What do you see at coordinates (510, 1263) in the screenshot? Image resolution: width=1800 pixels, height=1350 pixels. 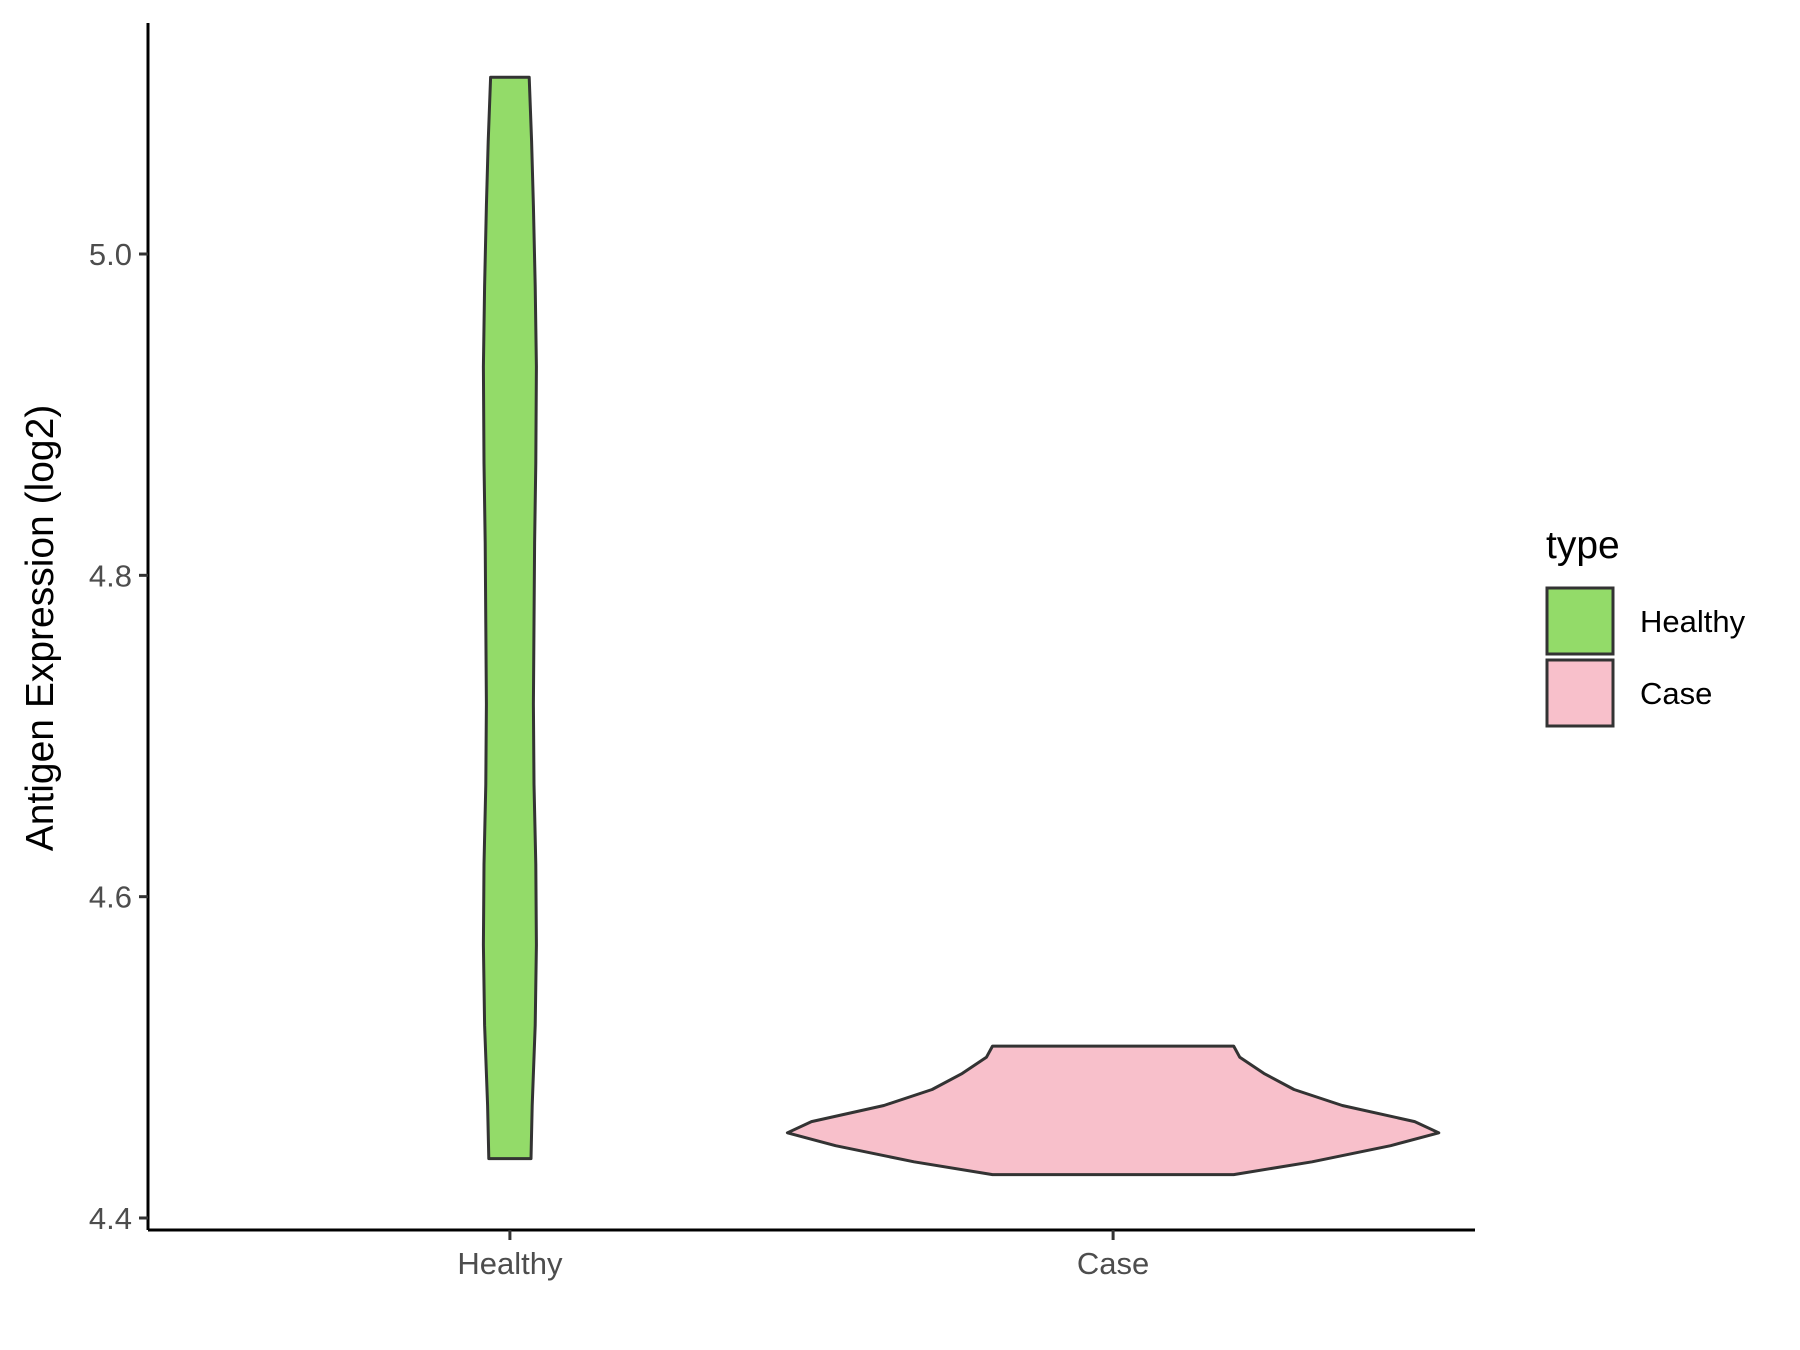 I see `x-tick-label: Healthy` at bounding box center [510, 1263].